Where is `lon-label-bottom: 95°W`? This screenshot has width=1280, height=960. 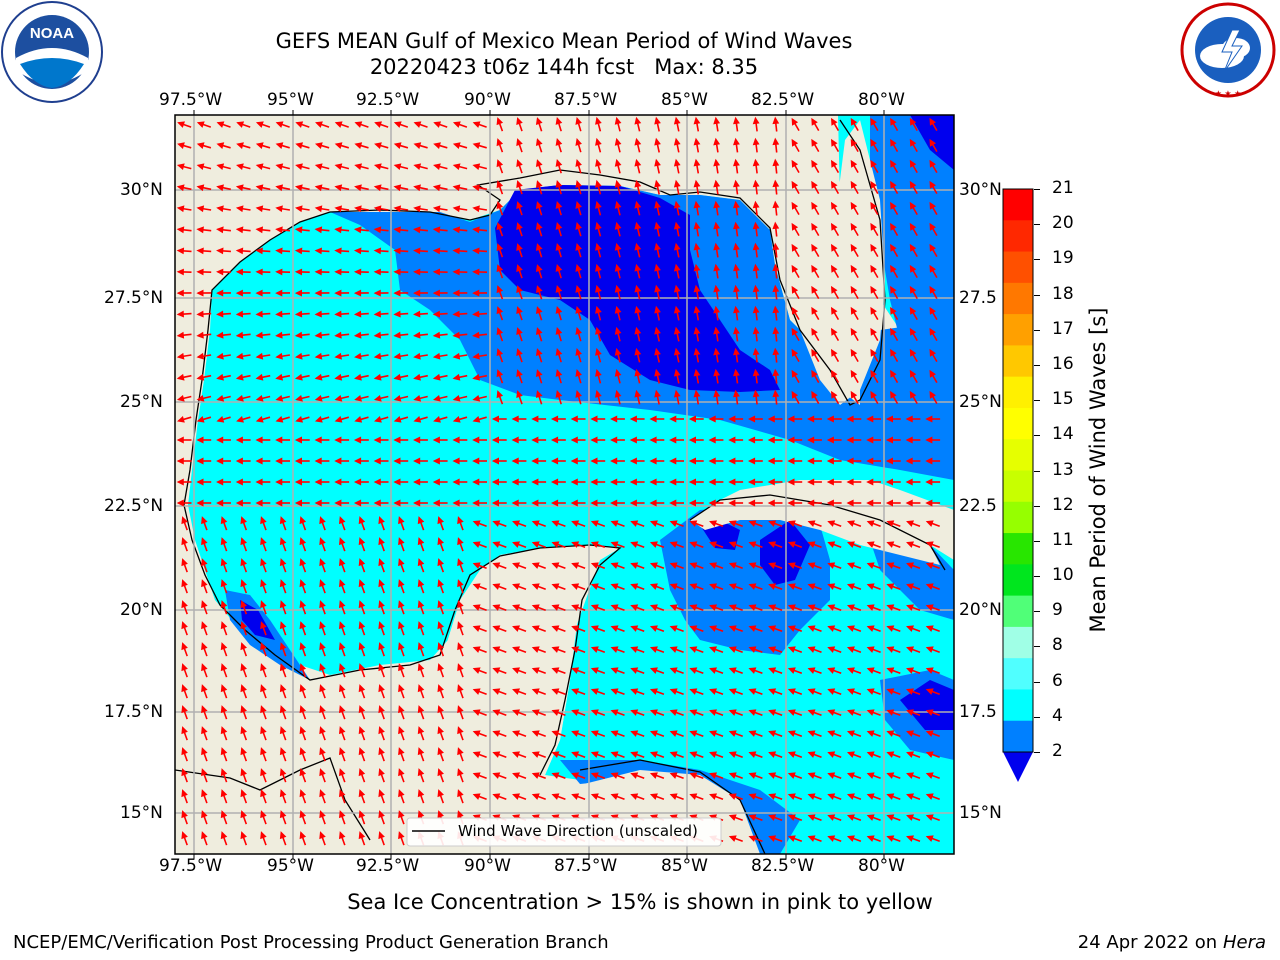
lon-label-bottom: 95°W is located at coordinates (290, 866).